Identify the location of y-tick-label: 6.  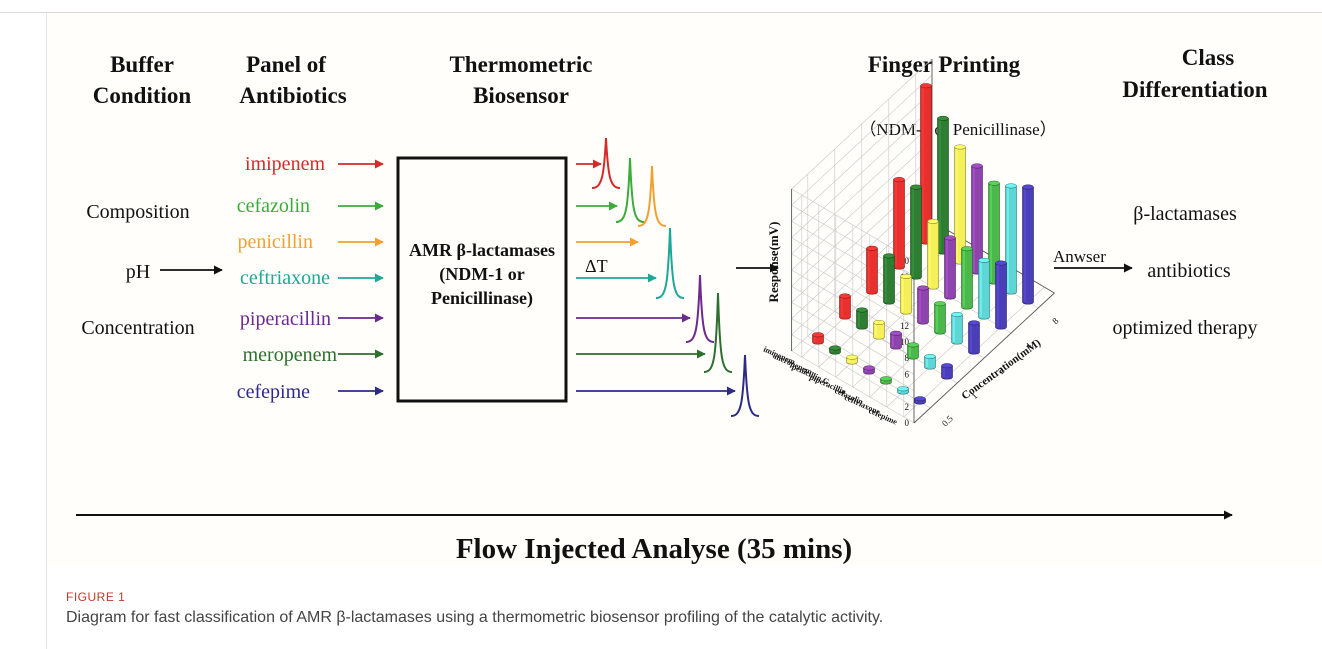
(907, 374).